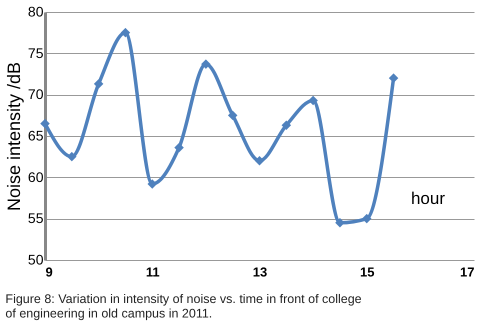 The height and width of the screenshot is (325, 479). Describe the element at coordinates (36, 218) in the screenshot. I see `y-tick-label: 55` at that location.